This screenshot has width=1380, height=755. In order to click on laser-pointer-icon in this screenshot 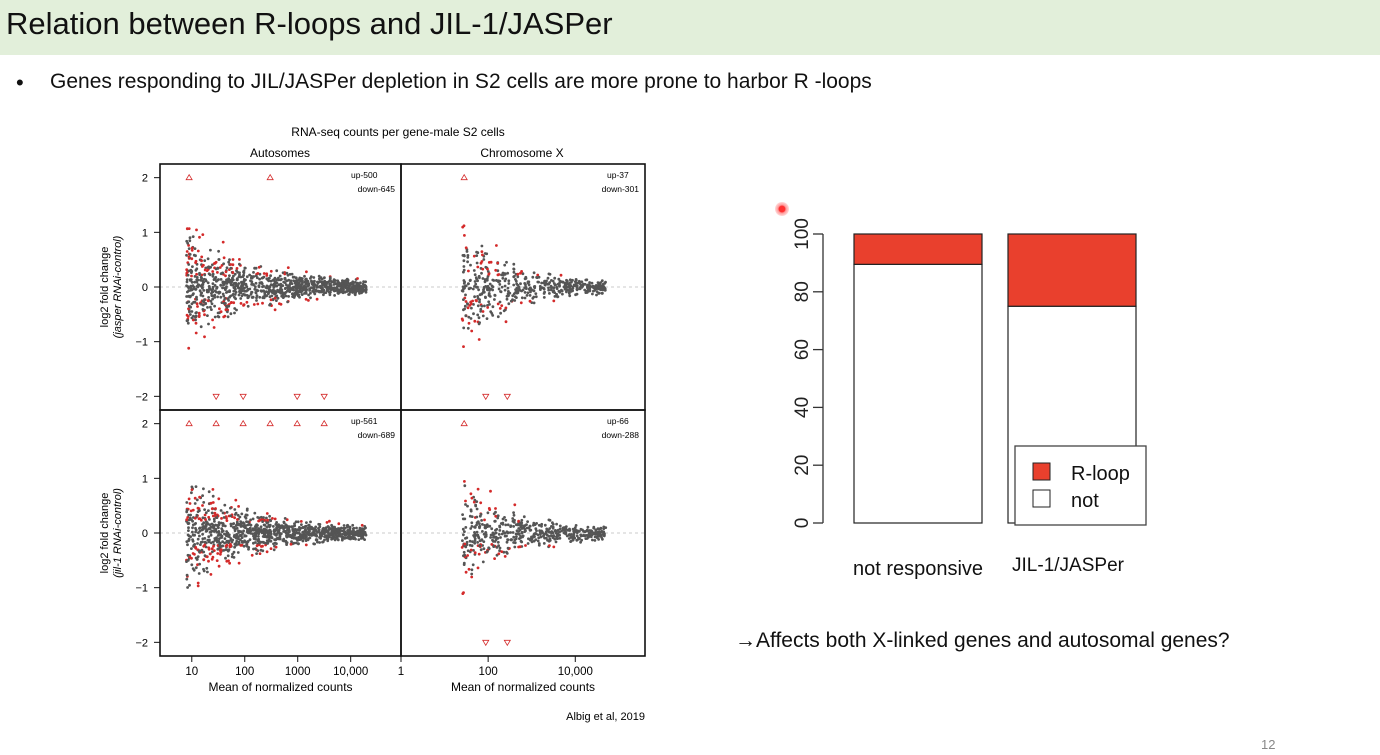, I will do `click(782, 209)`.